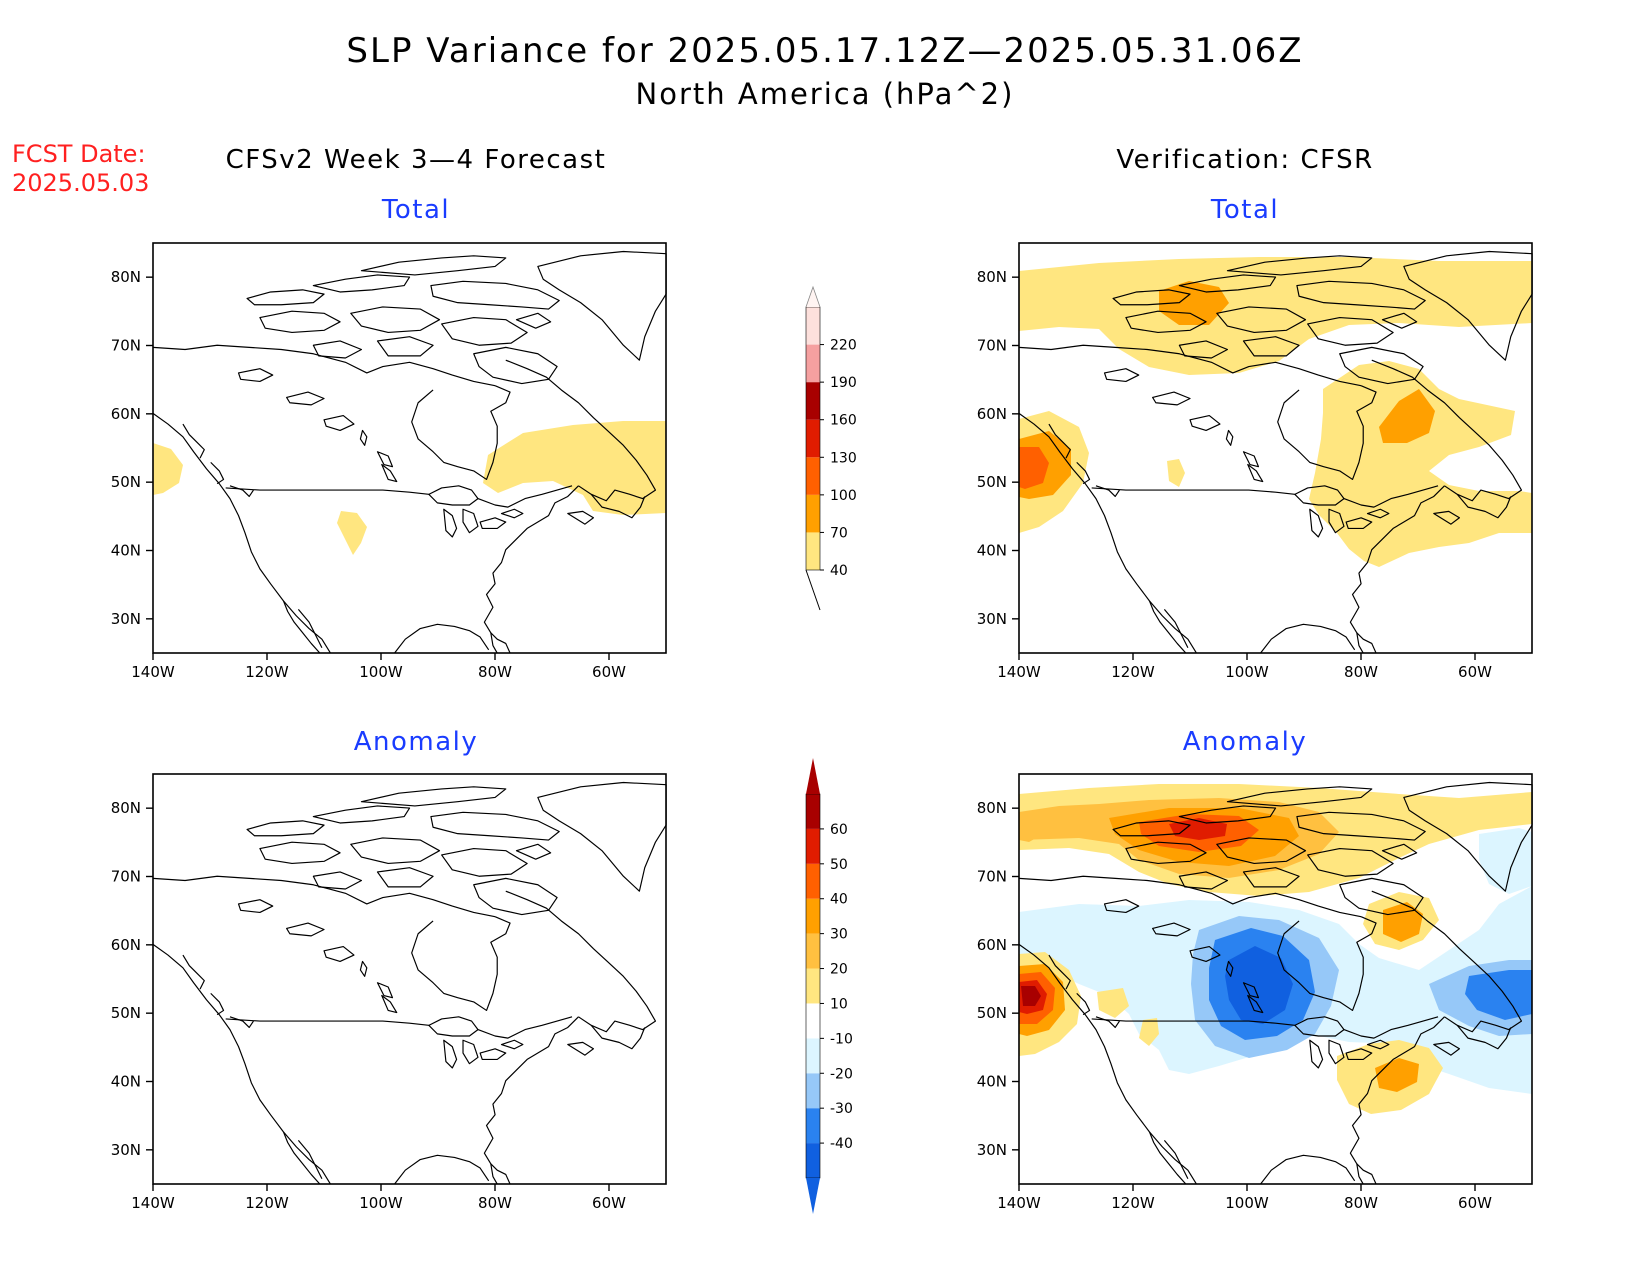  I want to click on colorbar-tick-label: 10, so click(839, 1004).